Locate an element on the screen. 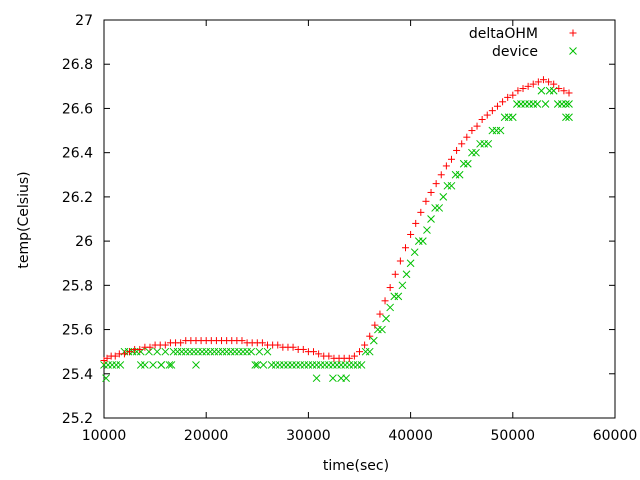 The width and height of the screenshot is (640, 480). y-tick-label: 25.6 is located at coordinates (77, 331).